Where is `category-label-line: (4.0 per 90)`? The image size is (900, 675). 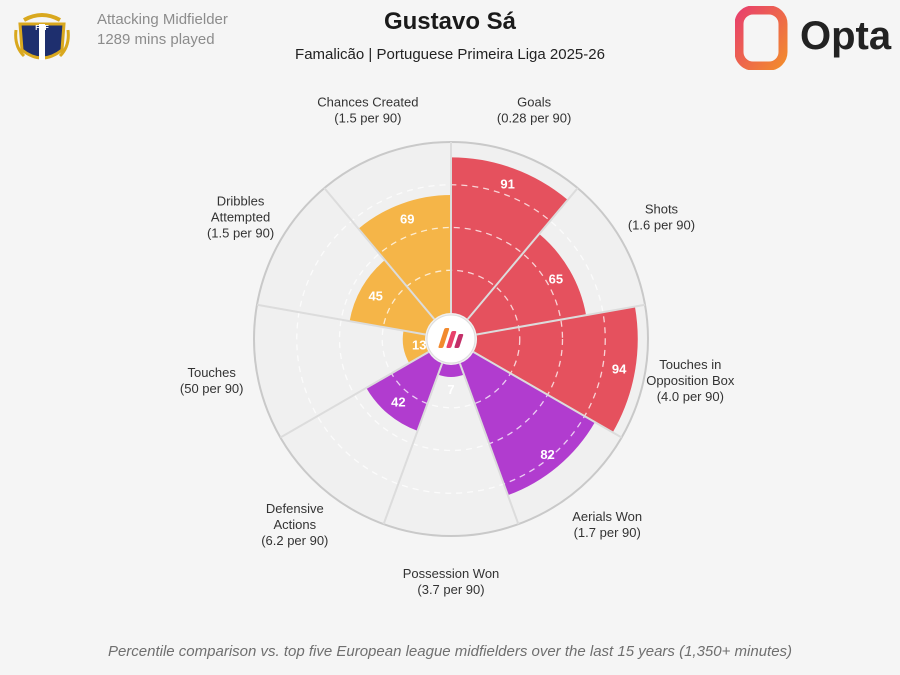 category-label-line: (4.0 per 90) is located at coordinates (690, 396).